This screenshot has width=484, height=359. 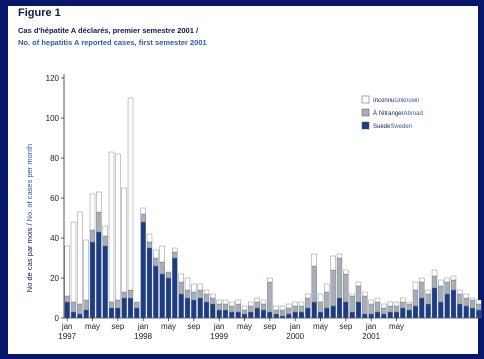 I want to click on legend-swatch-suede, so click(x=365, y=125).